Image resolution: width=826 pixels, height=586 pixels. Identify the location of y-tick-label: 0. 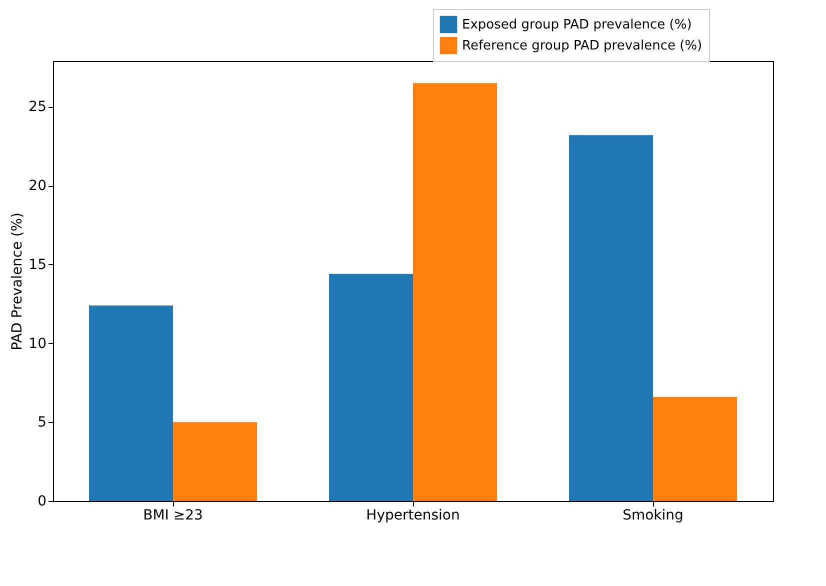
(42, 502).